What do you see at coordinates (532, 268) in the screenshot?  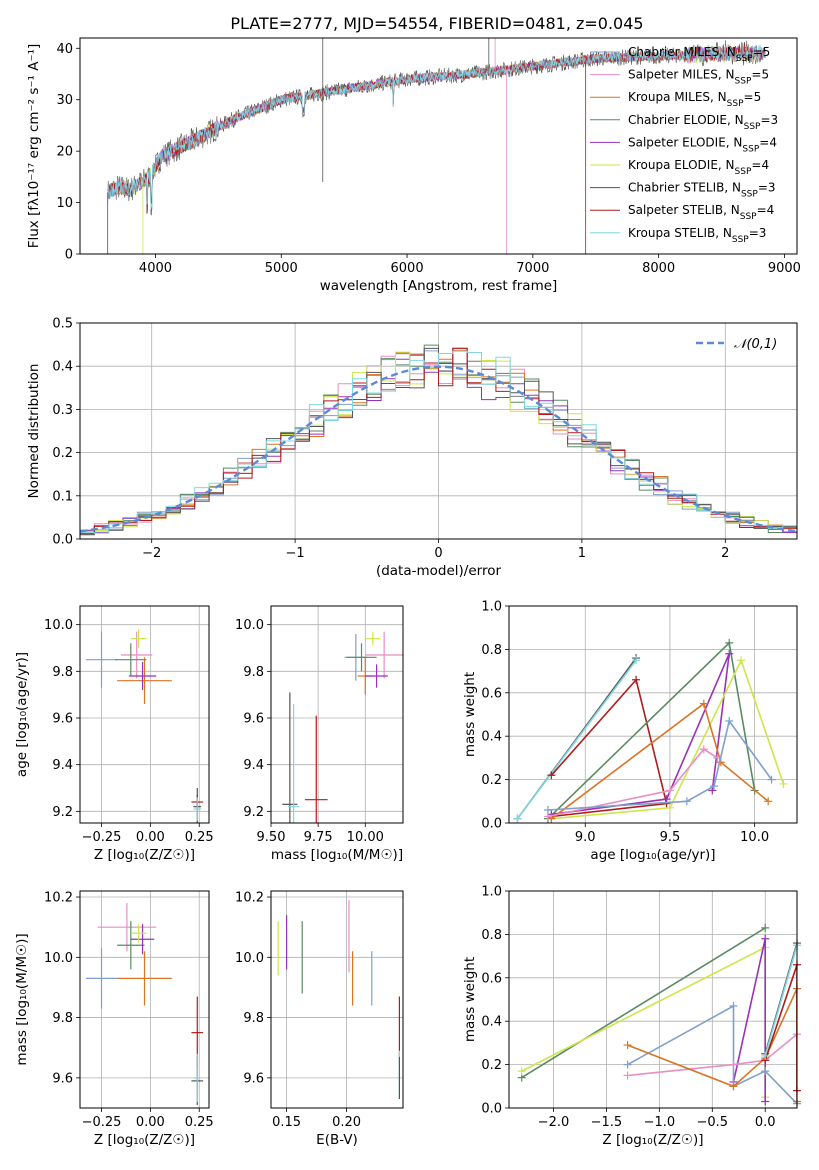 I see `x-tick-label: 7000` at bounding box center [532, 268].